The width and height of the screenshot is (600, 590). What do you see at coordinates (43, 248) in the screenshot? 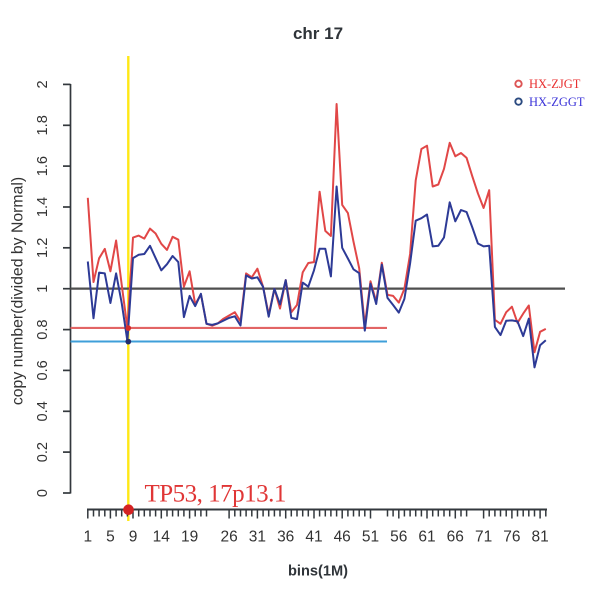
I see `svg-text: 1.2` at bounding box center [43, 248].